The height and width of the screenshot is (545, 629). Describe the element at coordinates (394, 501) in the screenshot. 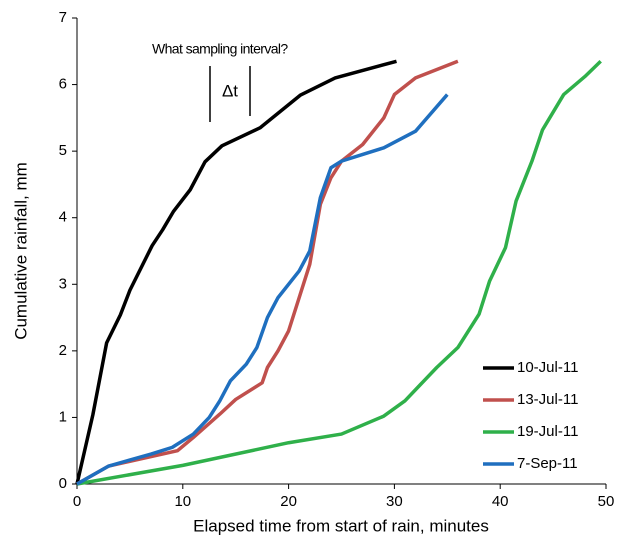

I see `x-tick-label: 30` at that location.